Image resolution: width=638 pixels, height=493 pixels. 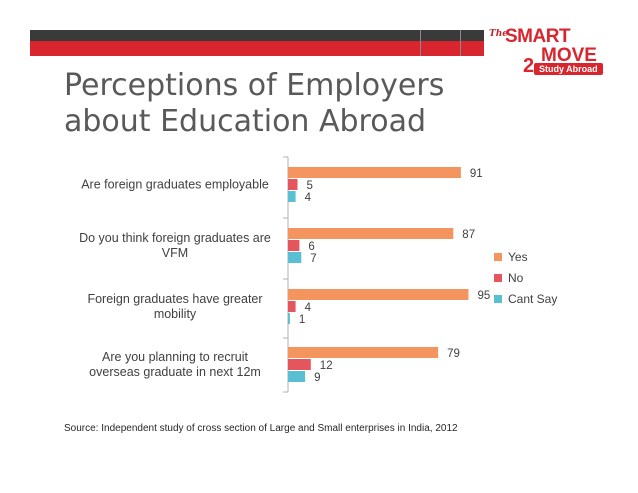 What do you see at coordinates (313, 259) in the screenshot?
I see `data-label: 7` at bounding box center [313, 259].